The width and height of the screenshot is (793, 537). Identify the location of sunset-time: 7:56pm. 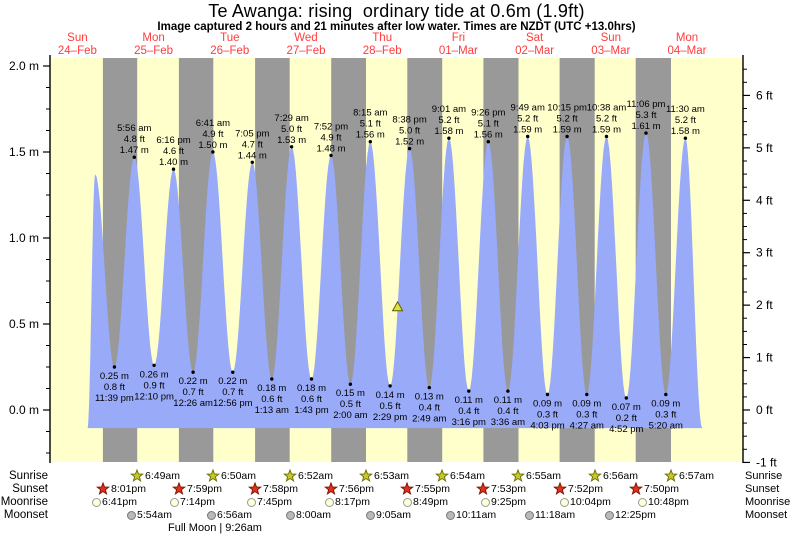
(357, 489).